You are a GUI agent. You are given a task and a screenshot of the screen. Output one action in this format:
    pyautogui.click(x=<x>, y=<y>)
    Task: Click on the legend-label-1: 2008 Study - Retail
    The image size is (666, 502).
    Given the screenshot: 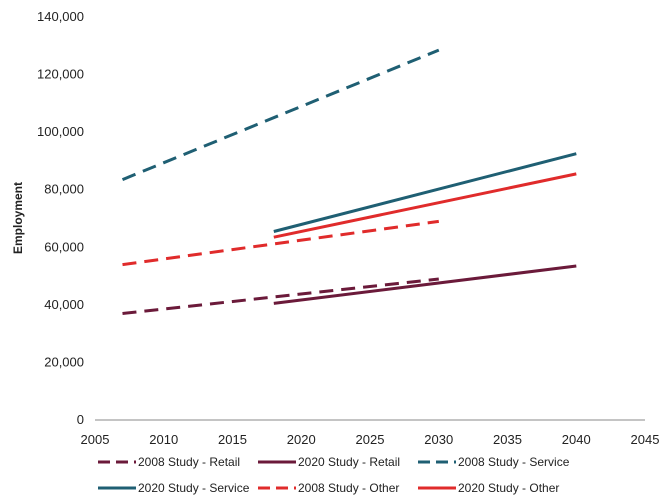 What is the action you would take?
    pyautogui.click(x=189, y=462)
    